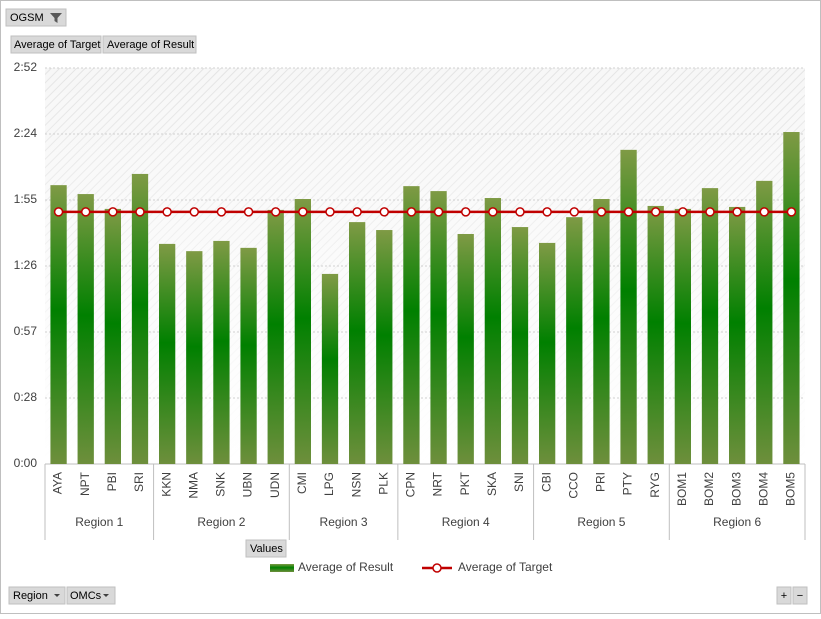 The width and height of the screenshot is (821, 619). Describe the element at coordinates (26, 67) in the screenshot. I see `y-tick-label: 2:52` at that location.